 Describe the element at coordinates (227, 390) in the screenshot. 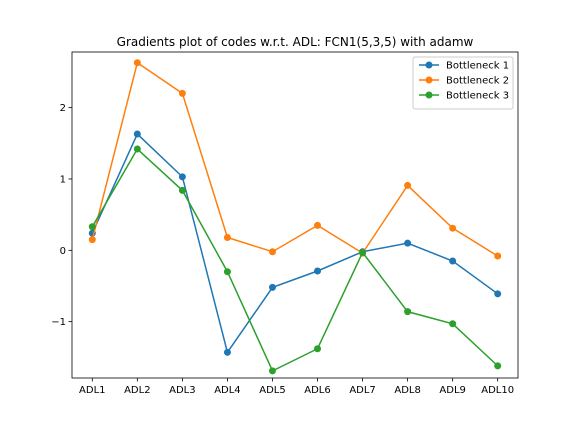

I see `x-tick-label: ADL4` at that location.